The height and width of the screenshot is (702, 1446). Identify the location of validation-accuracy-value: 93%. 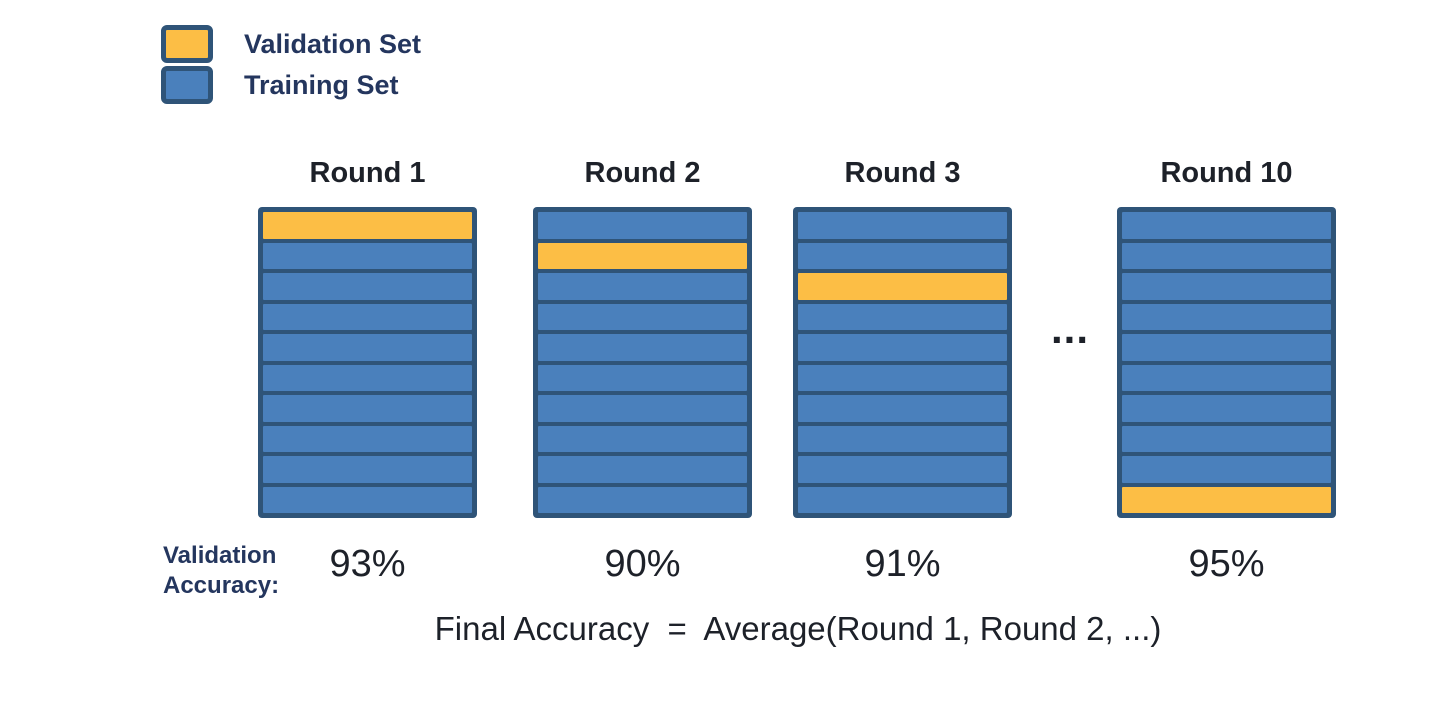
(367, 564).